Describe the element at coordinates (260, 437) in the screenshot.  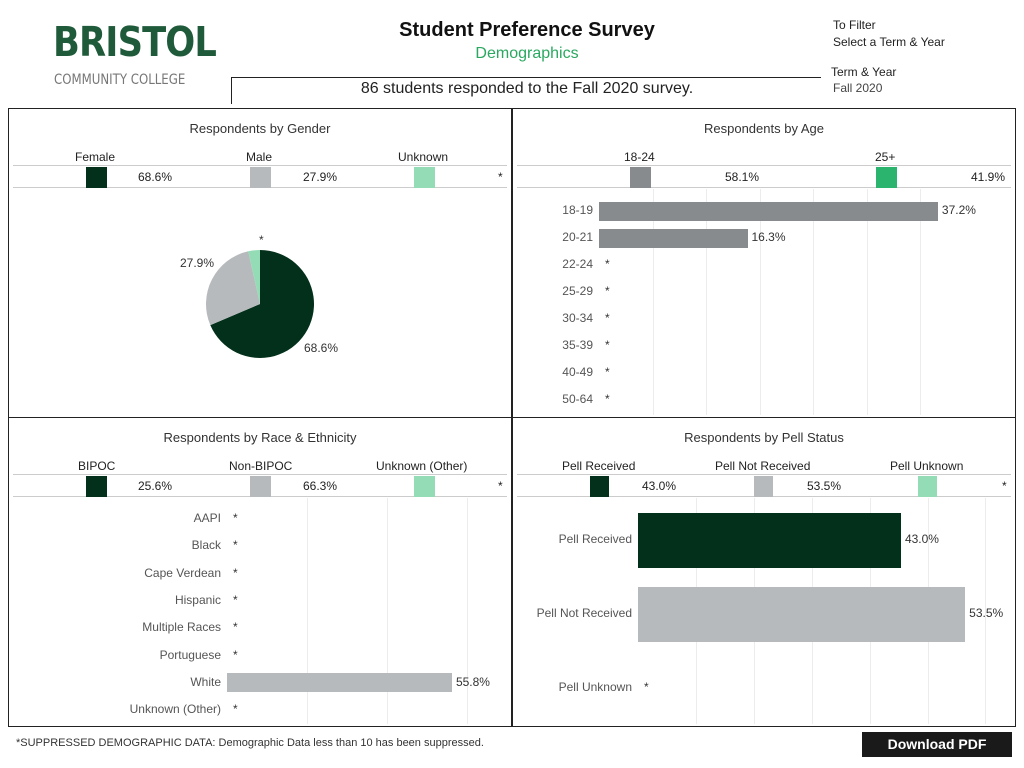
I see `race-panel-title: Respondents by Race & Ethnicity` at that location.